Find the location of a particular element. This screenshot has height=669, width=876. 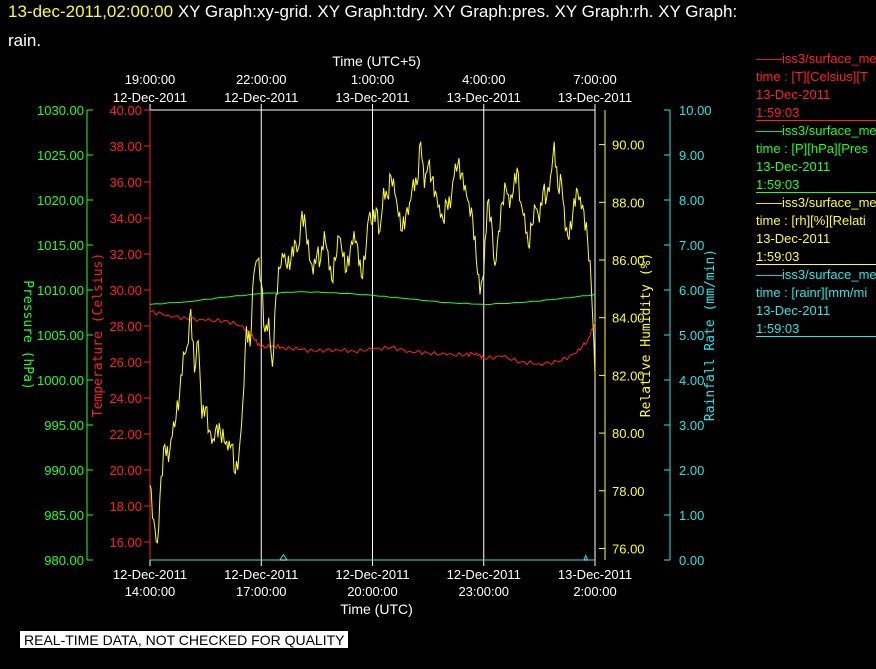

humidity-tick-label: 84.00 is located at coordinates (628, 318).